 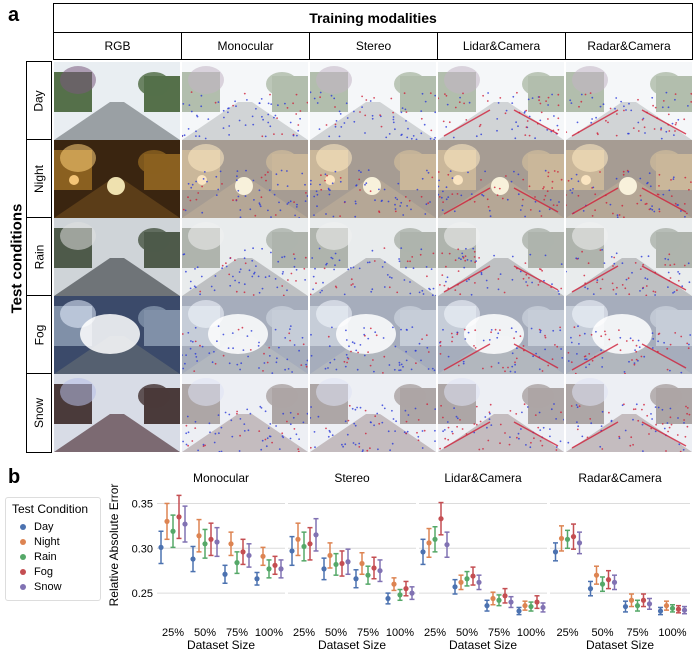 I want to click on tile-day-radarcamera, so click(x=629, y=101).